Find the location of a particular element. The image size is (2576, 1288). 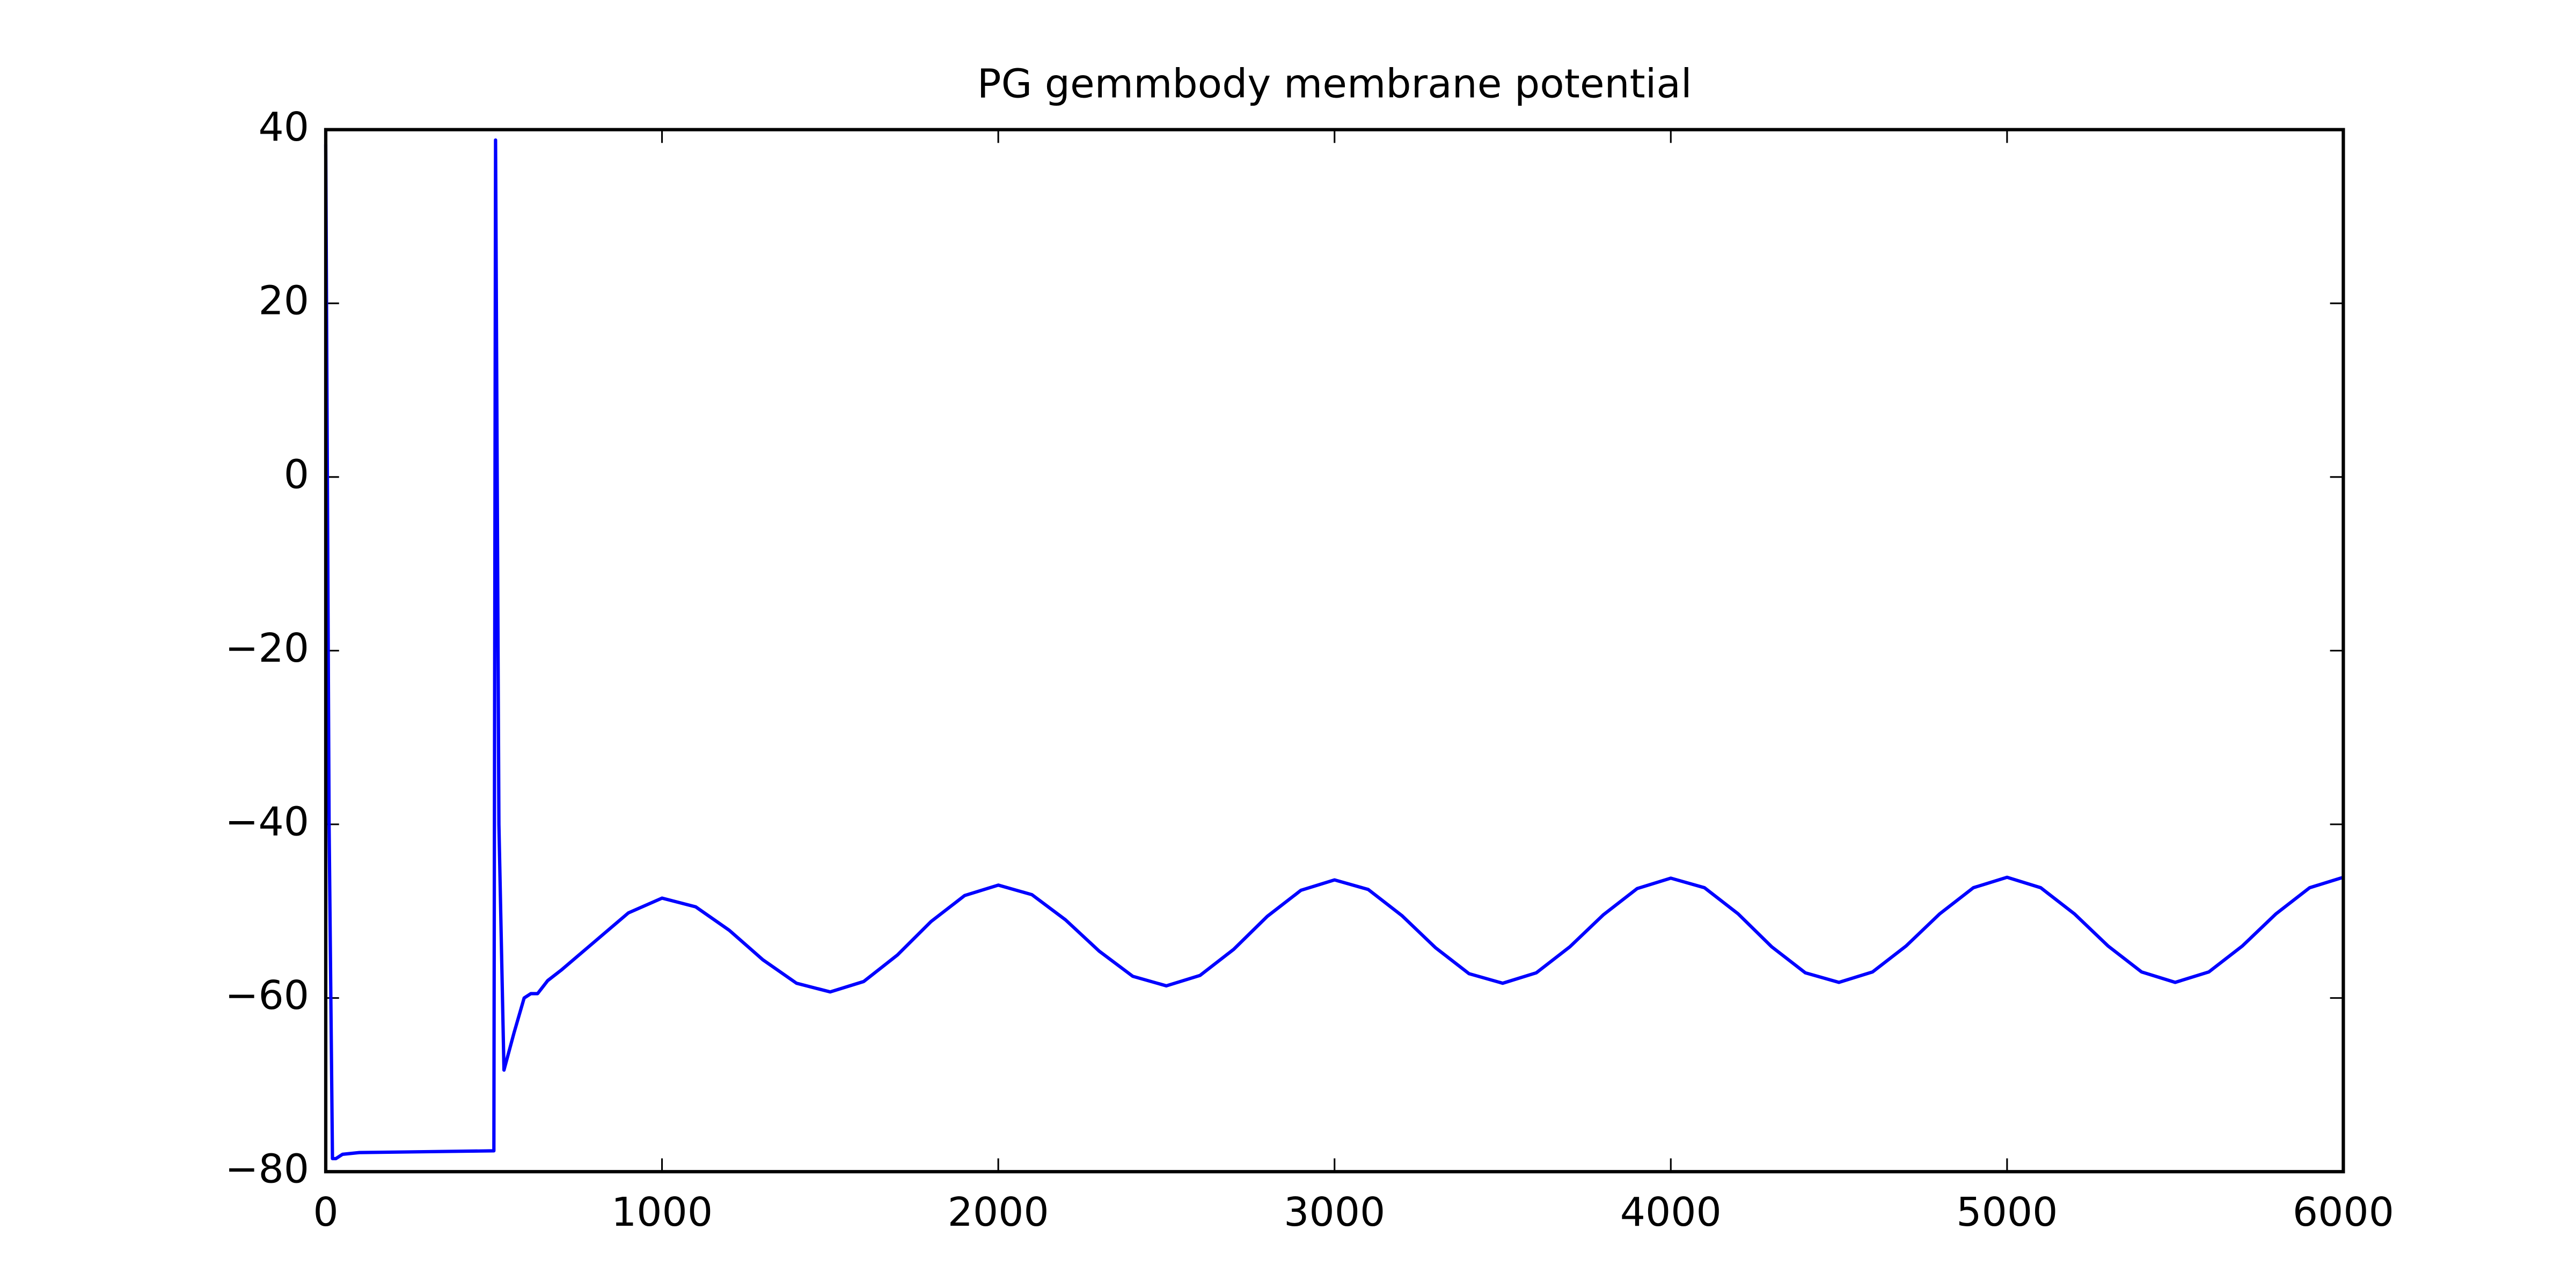

y-tick-label: −80 is located at coordinates (267, 1169).